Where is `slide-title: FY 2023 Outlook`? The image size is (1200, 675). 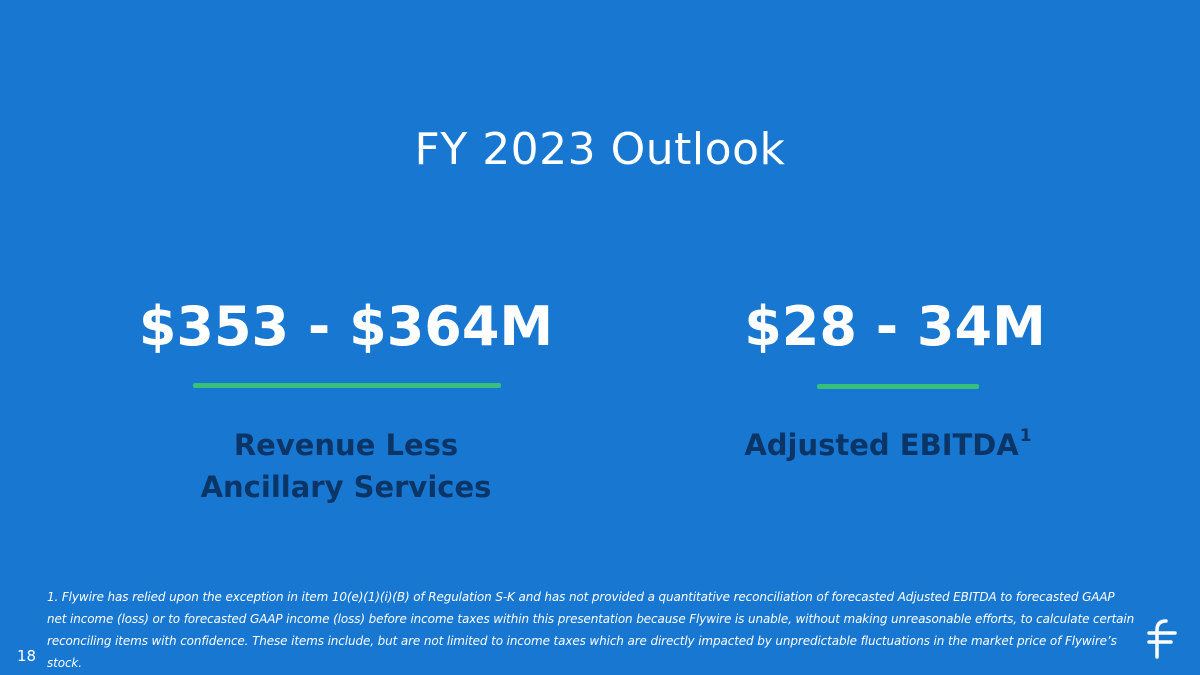 slide-title: FY 2023 Outlook is located at coordinates (600, 149).